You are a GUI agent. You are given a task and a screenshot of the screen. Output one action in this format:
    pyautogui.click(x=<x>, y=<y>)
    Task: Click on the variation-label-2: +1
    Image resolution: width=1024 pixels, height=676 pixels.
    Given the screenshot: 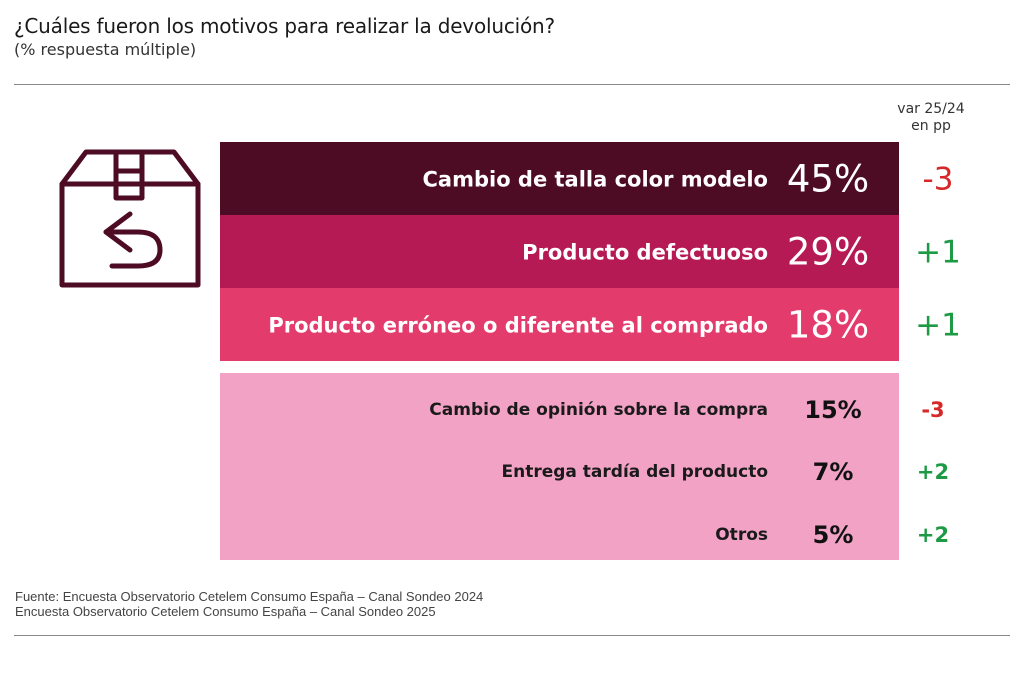 What is the action you would take?
    pyautogui.click(x=938, y=253)
    